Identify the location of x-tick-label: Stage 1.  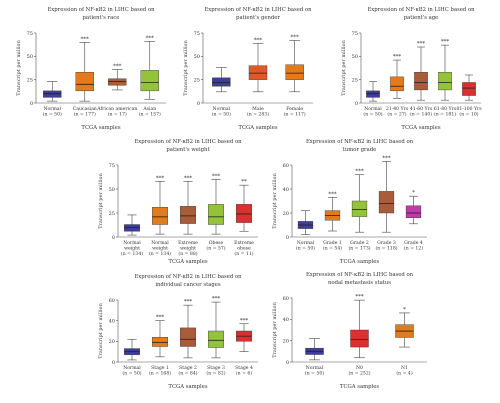
(160, 368).